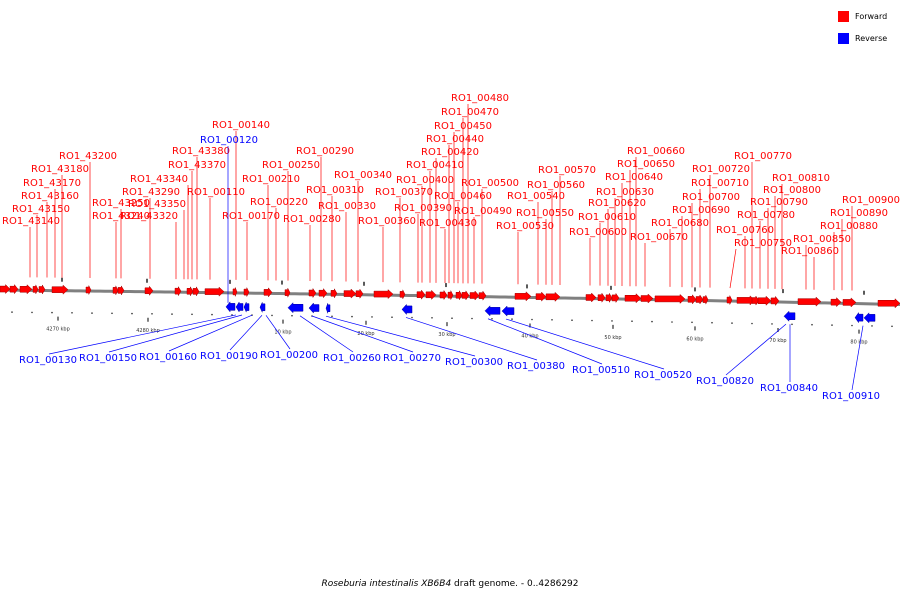 This screenshot has width=900, height=600. I want to click on reverse-gene-label: RO1_00510, so click(601, 370).